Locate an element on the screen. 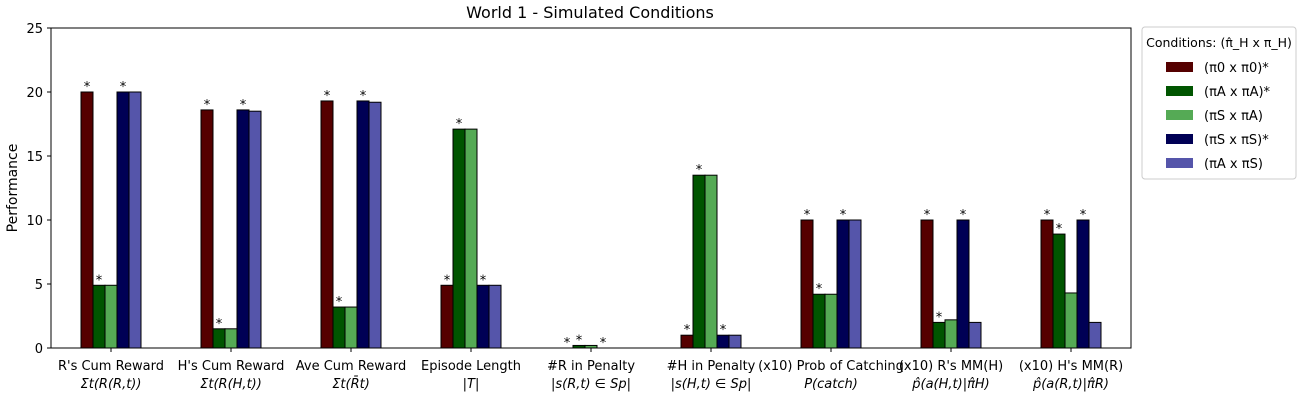 The height and width of the screenshot is (404, 1300). y-tick-label: 10 is located at coordinates (34, 221).